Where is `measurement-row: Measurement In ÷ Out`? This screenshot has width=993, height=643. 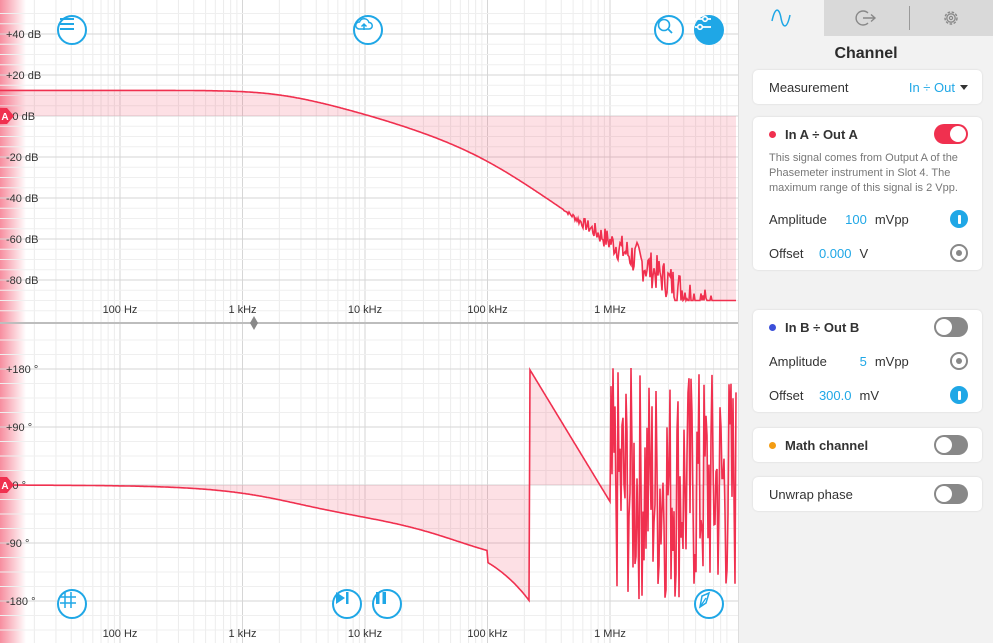 measurement-row: Measurement In ÷ Out is located at coordinates (867, 87).